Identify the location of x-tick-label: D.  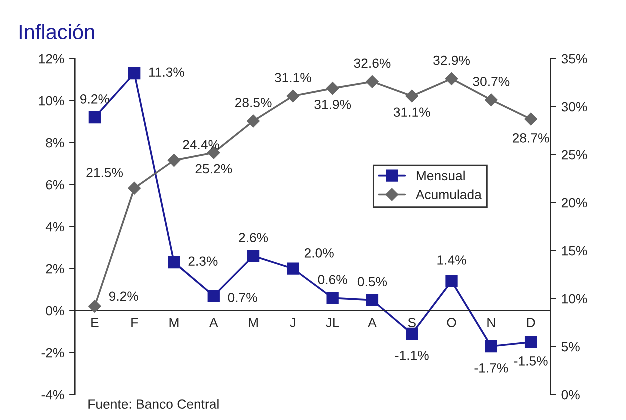
(531, 323).